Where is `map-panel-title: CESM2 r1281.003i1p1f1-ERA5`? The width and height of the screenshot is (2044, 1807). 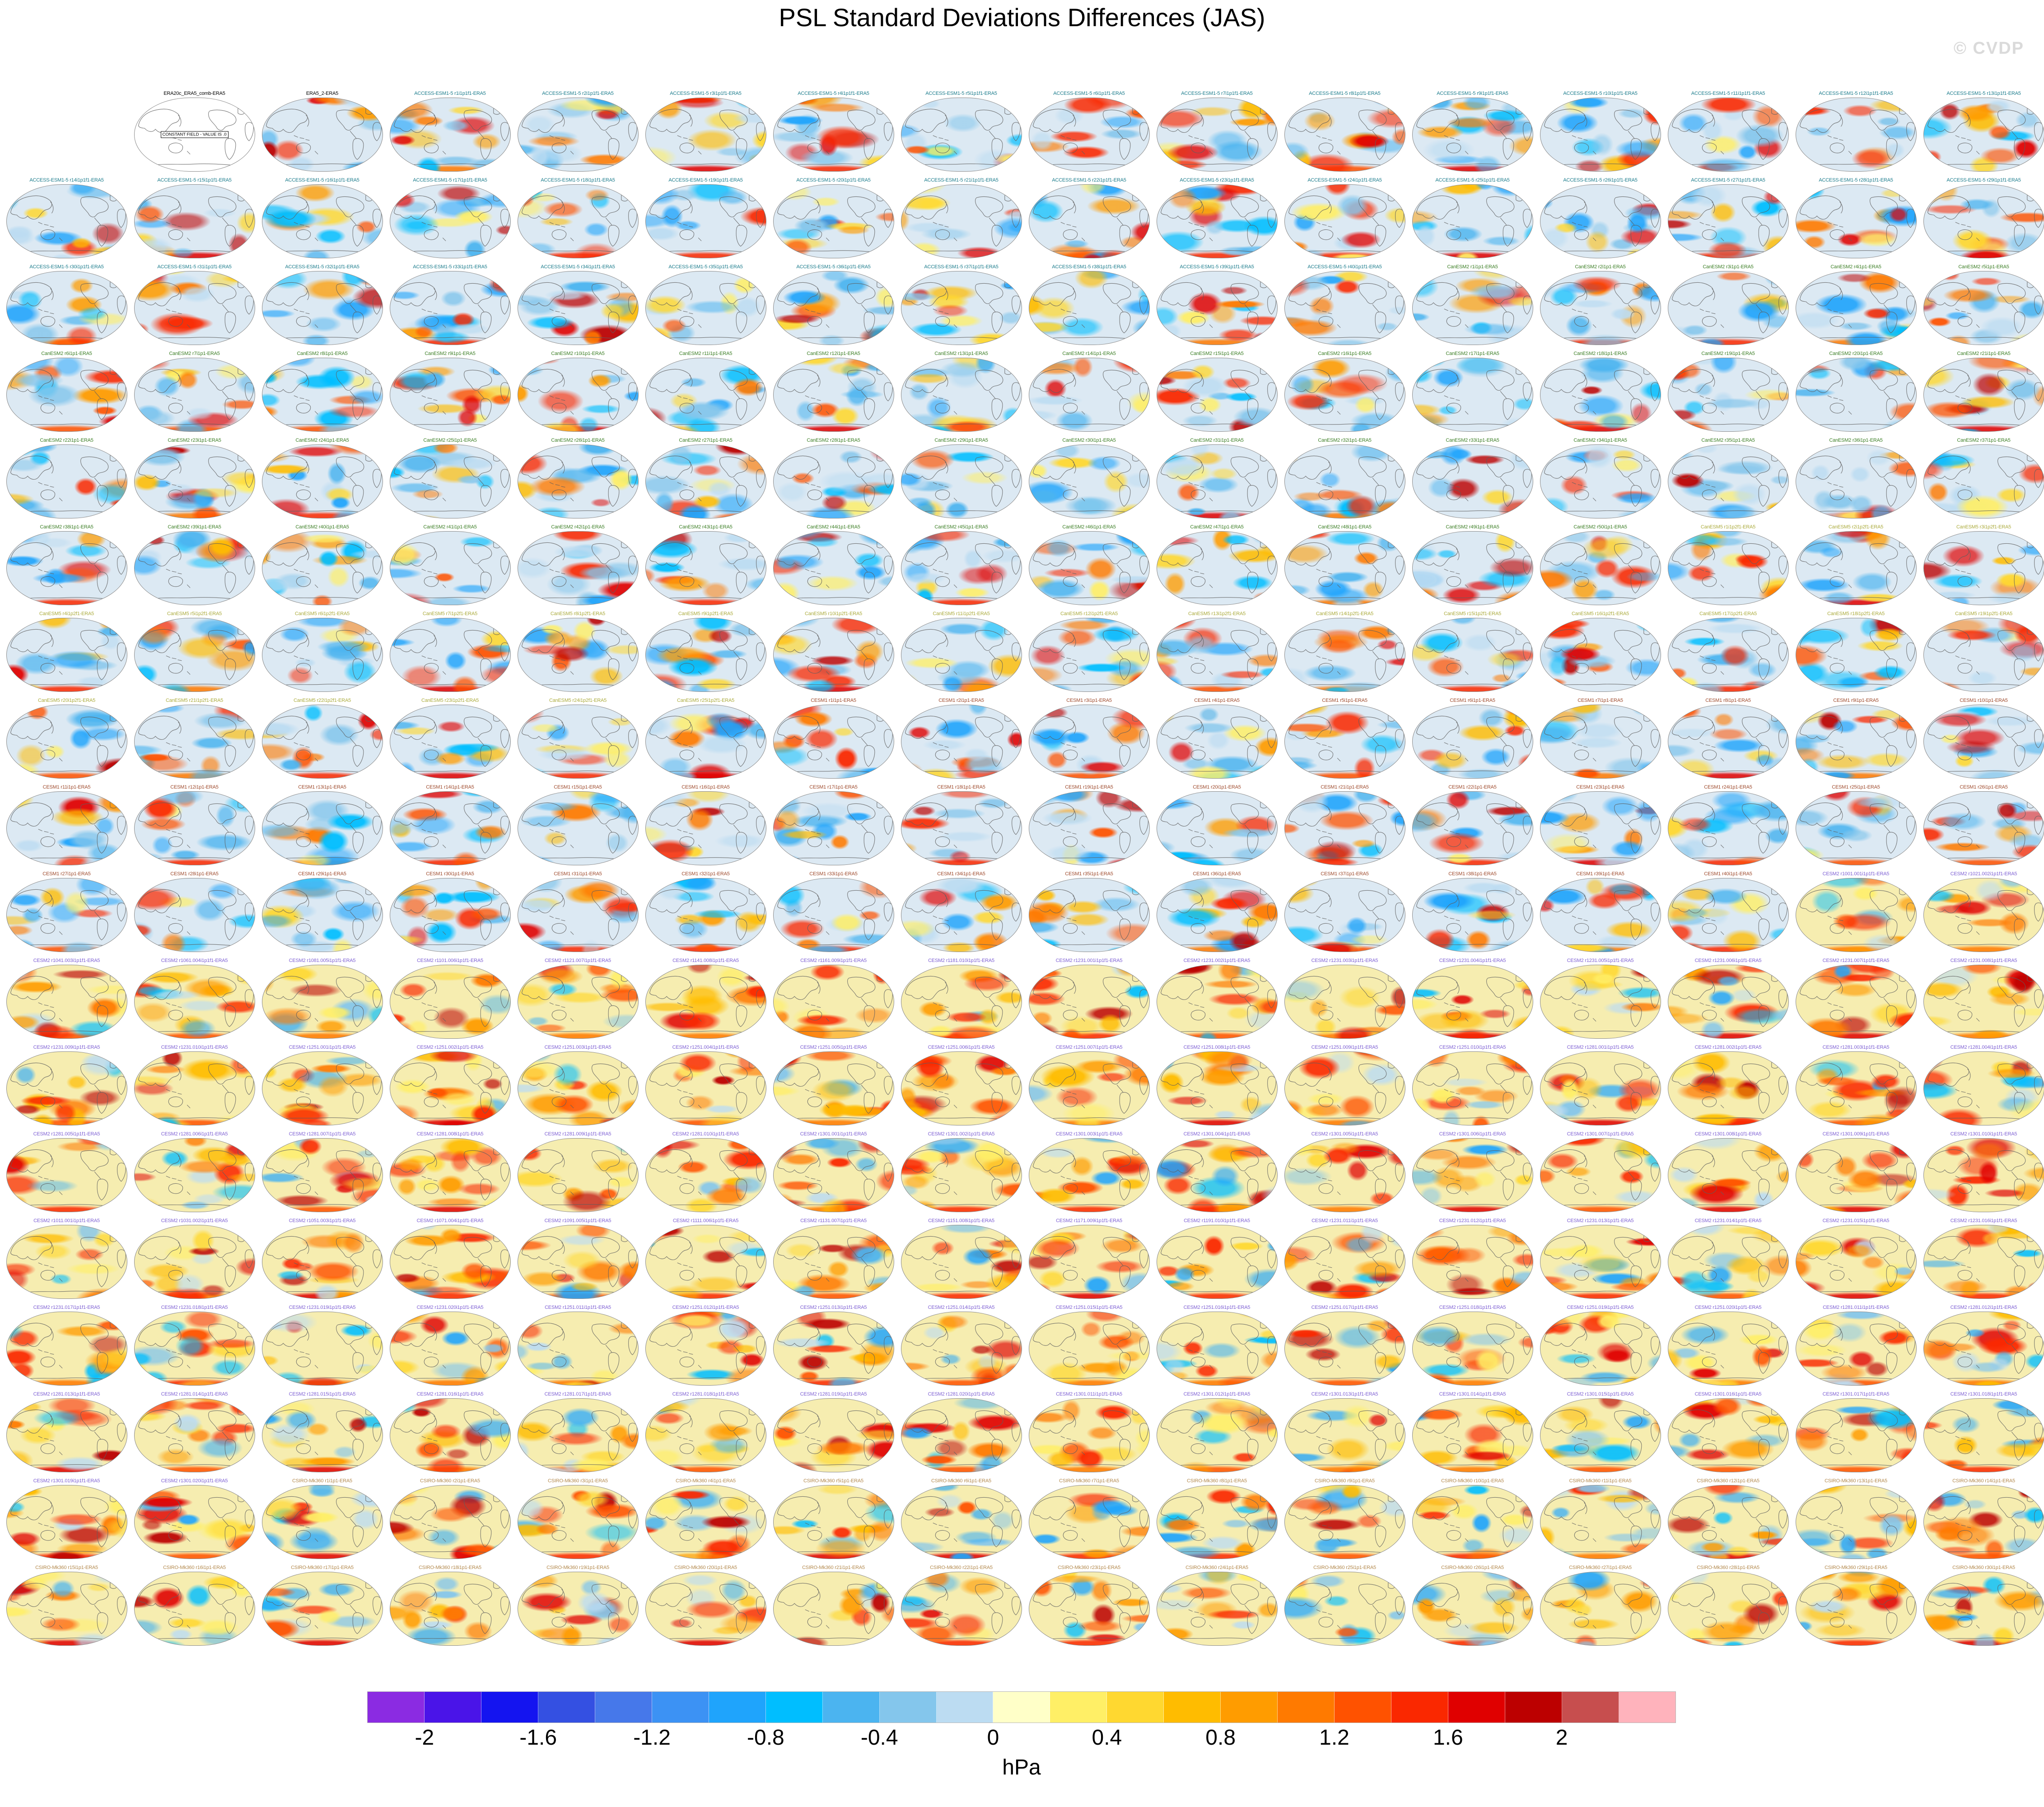
map-panel-title: CESM2 r1281.003i1p1f1-ERA5 is located at coordinates (1856, 1047).